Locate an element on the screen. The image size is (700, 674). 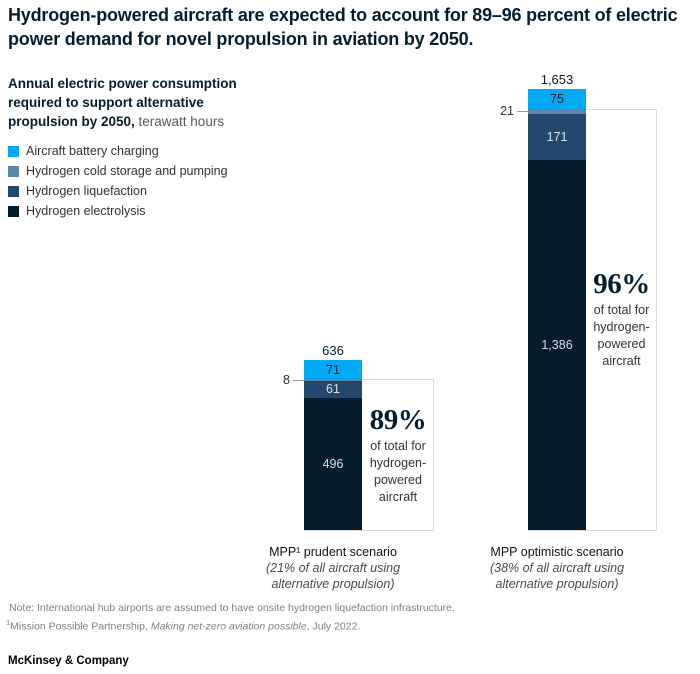
chart-unit-label: terawatt hours is located at coordinates (179, 121).